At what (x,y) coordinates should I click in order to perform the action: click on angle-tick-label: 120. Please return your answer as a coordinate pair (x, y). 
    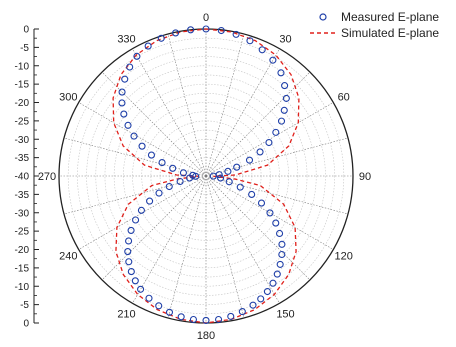
    Looking at the image, I should click on (344, 257).